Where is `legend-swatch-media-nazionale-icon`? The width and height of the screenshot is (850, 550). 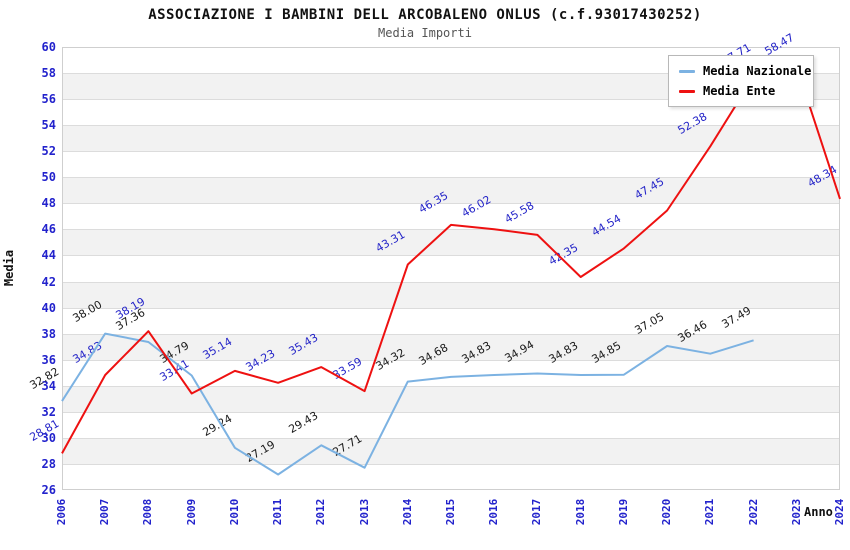
legend-swatch-media-nazionale-icon is located at coordinates (687, 71).